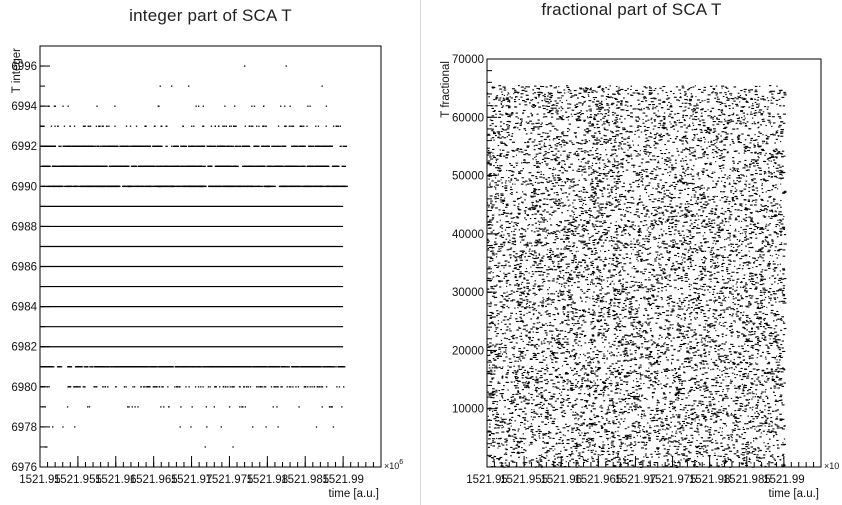 This screenshot has height=505, width=842. What do you see at coordinates (194, 166) in the screenshot?
I see `data-row` at bounding box center [194, 166].